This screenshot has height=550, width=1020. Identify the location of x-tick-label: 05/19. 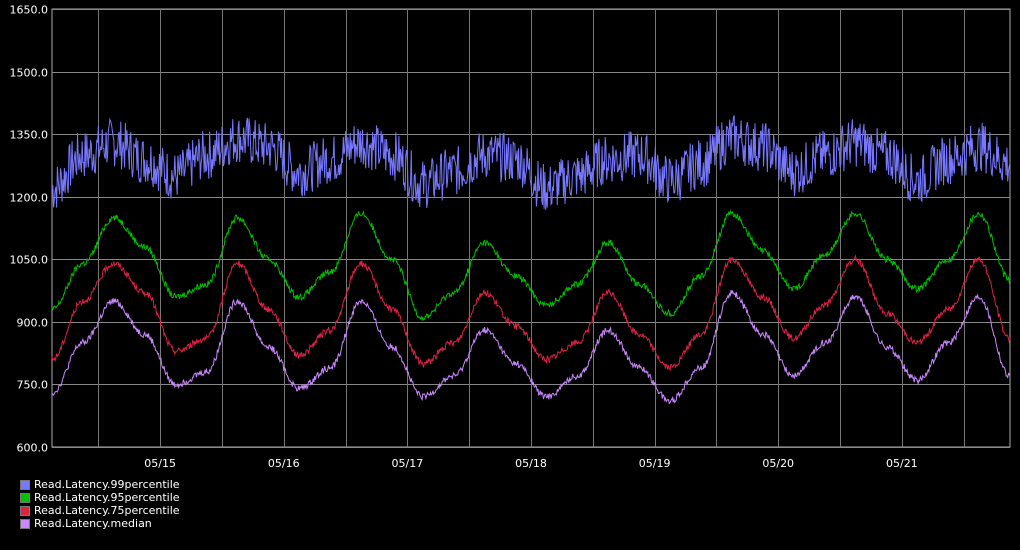
(655, 463).